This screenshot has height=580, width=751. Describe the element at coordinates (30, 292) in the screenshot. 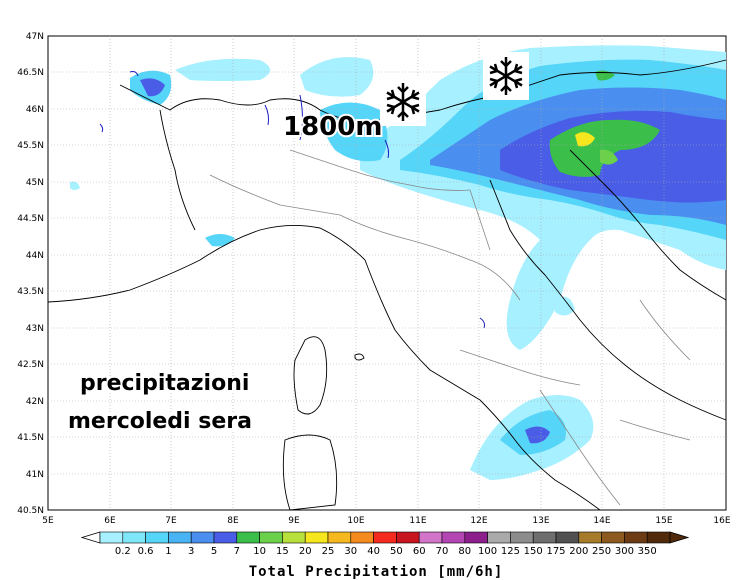

I see `lat-label: 43.5N` at that location.